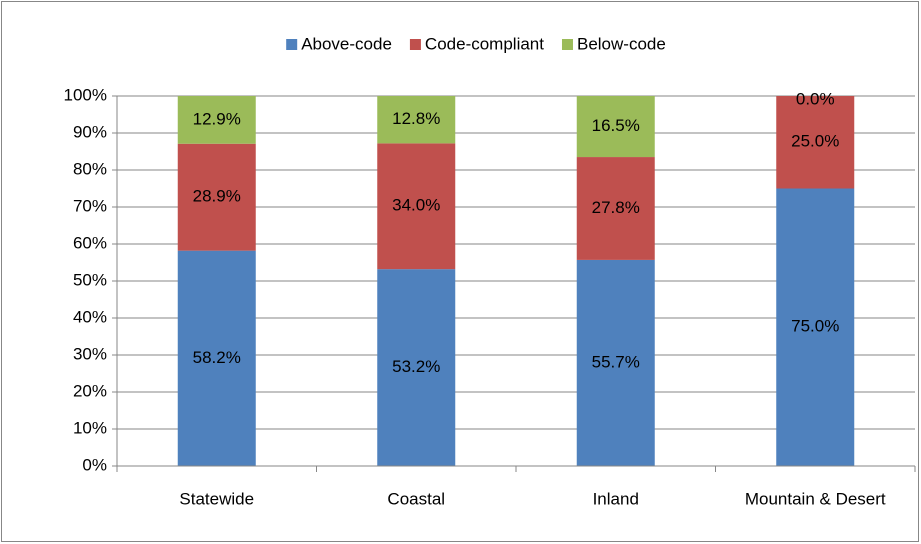  What do you see at coordinates (90, 168) in the screenshot?
I see `y-tick-label: 80%` at bounding box center [90, 168].